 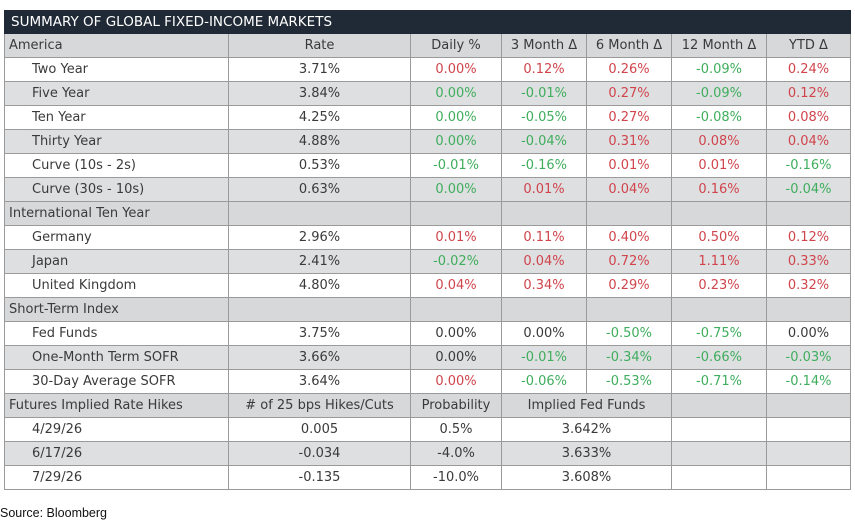 I want to click on daily-cell: -0.02%, so click(x=456, y=261).